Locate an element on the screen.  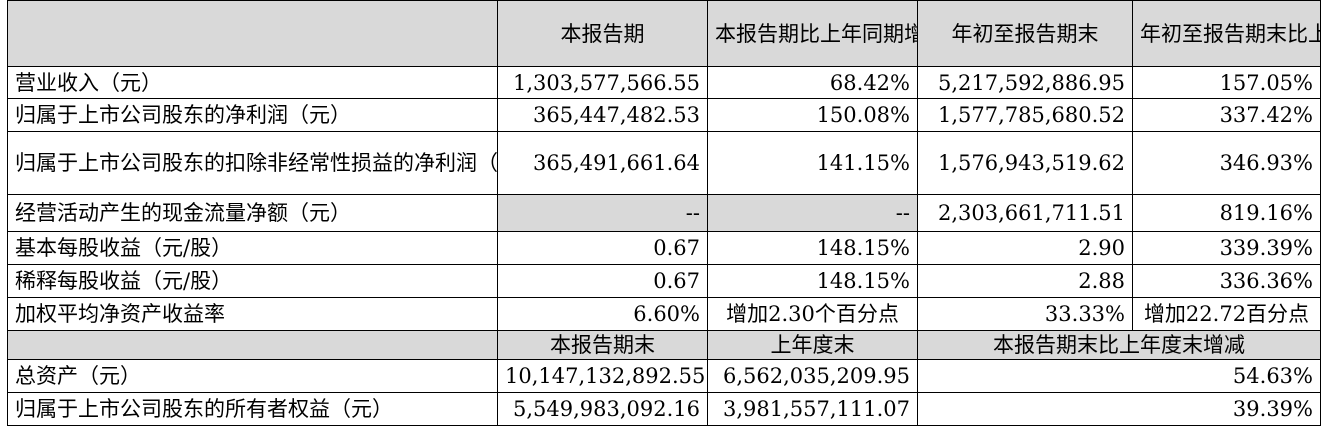
row-label: 营业收入（元） is located at coordinates (252, 82).